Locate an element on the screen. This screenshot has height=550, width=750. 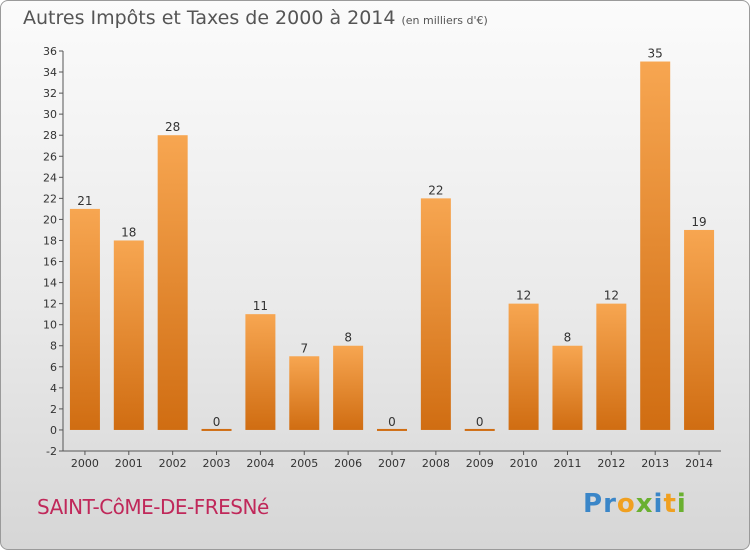
bar-2008 is located at coordinates (435, 314).